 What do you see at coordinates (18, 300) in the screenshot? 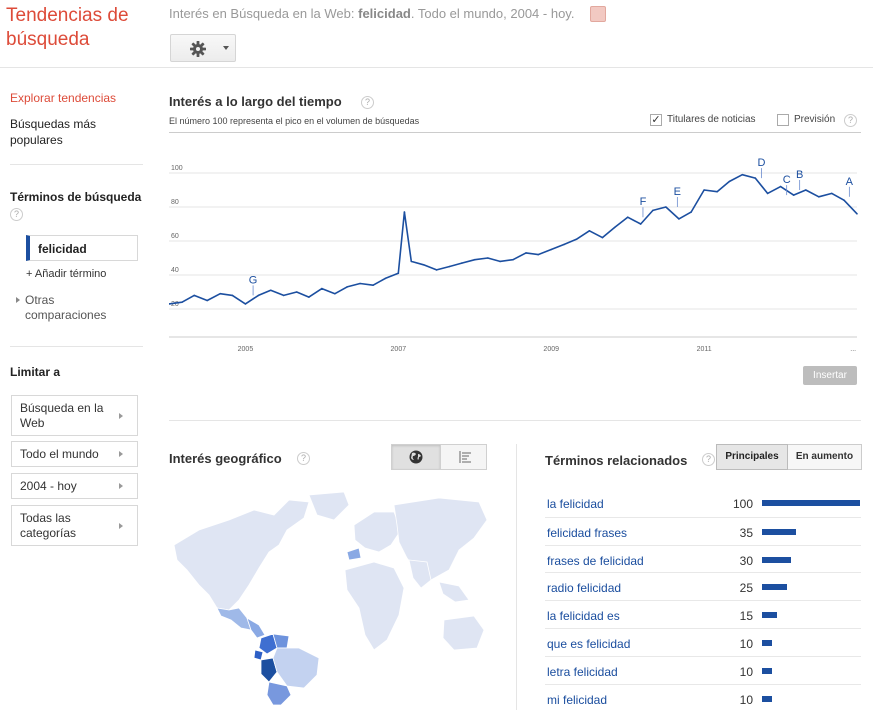
I see `expand-arrow-icon` at bounding box center [18, 300].